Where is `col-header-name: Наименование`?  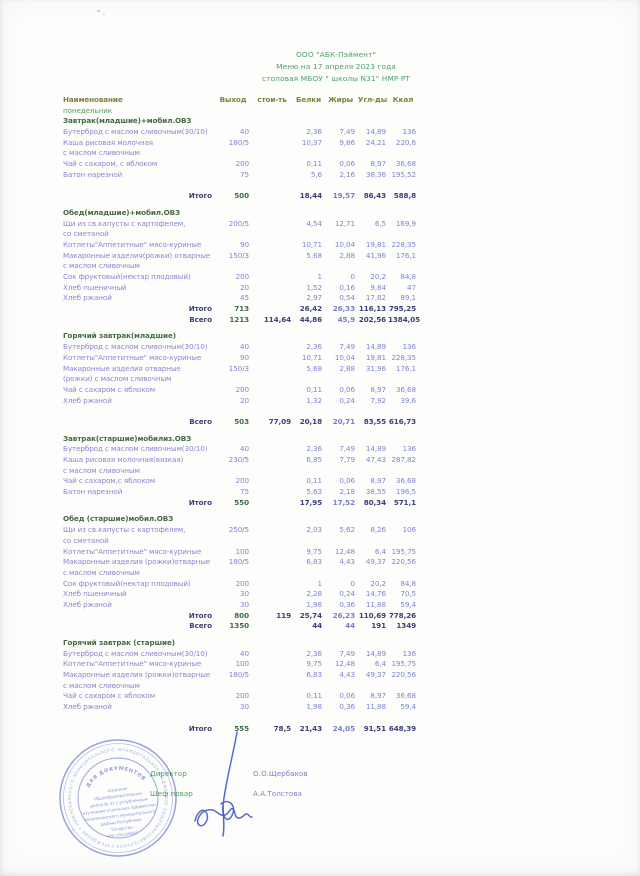
col-header-name: Наименование is located at coordinates (93, 99).